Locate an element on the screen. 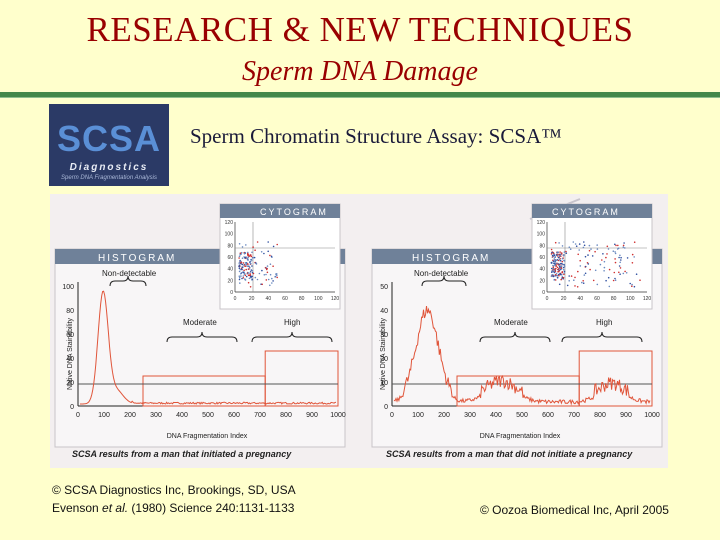 The height and width of the screenshot is (540, 720). cytogram-x-tick: 100 is located at coordinates (318, 299).